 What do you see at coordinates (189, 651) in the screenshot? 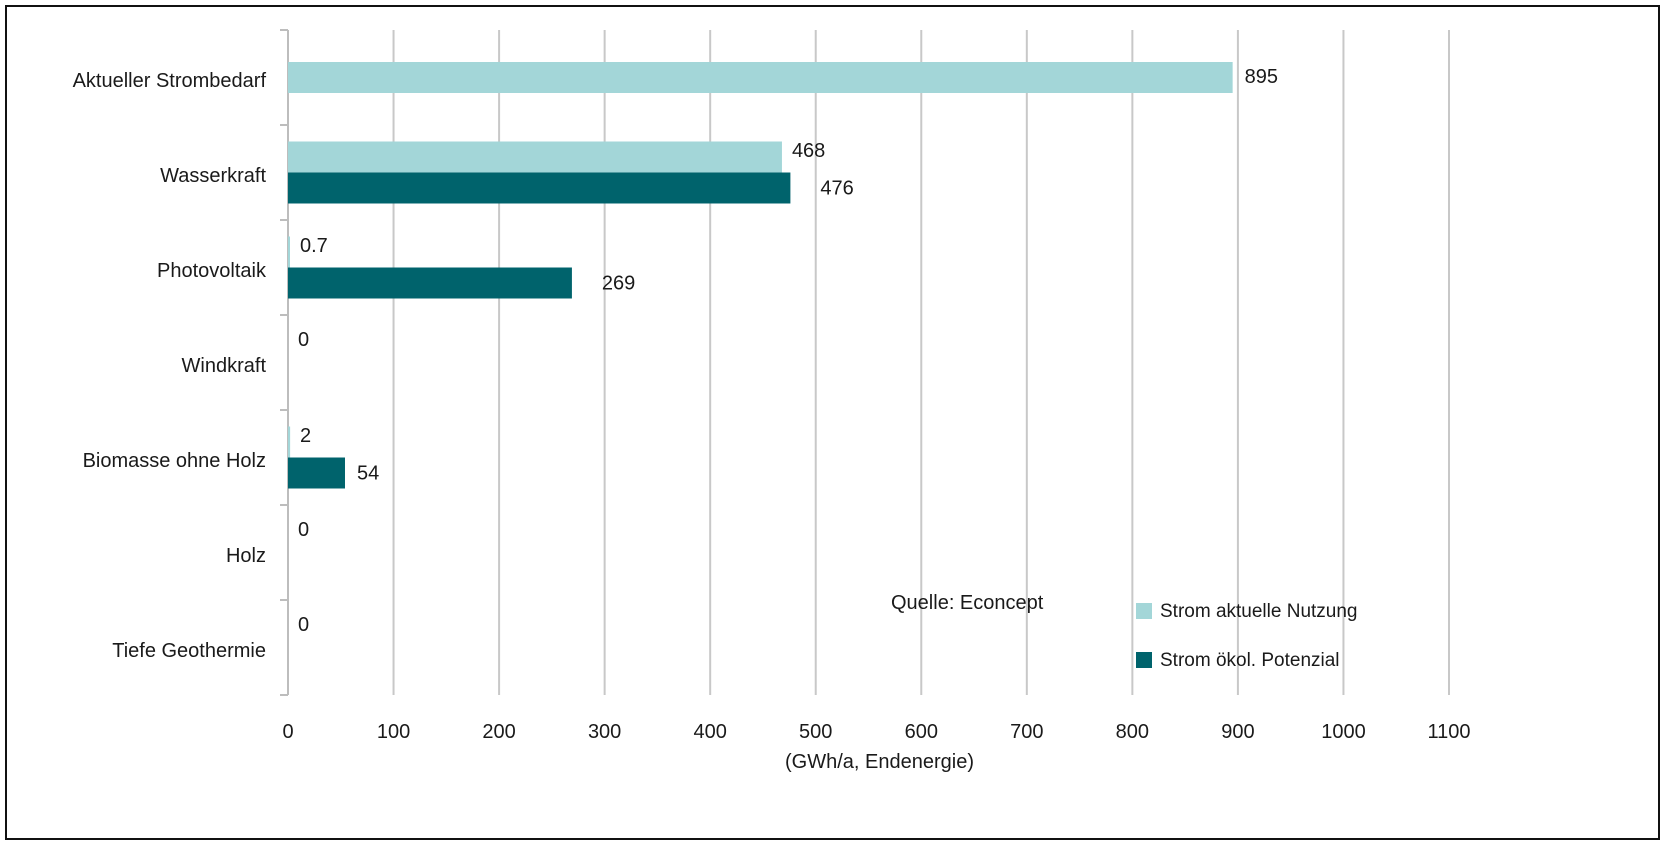
I see `category-label: Tiefe Geothermie` at bounding box center [189, 651].